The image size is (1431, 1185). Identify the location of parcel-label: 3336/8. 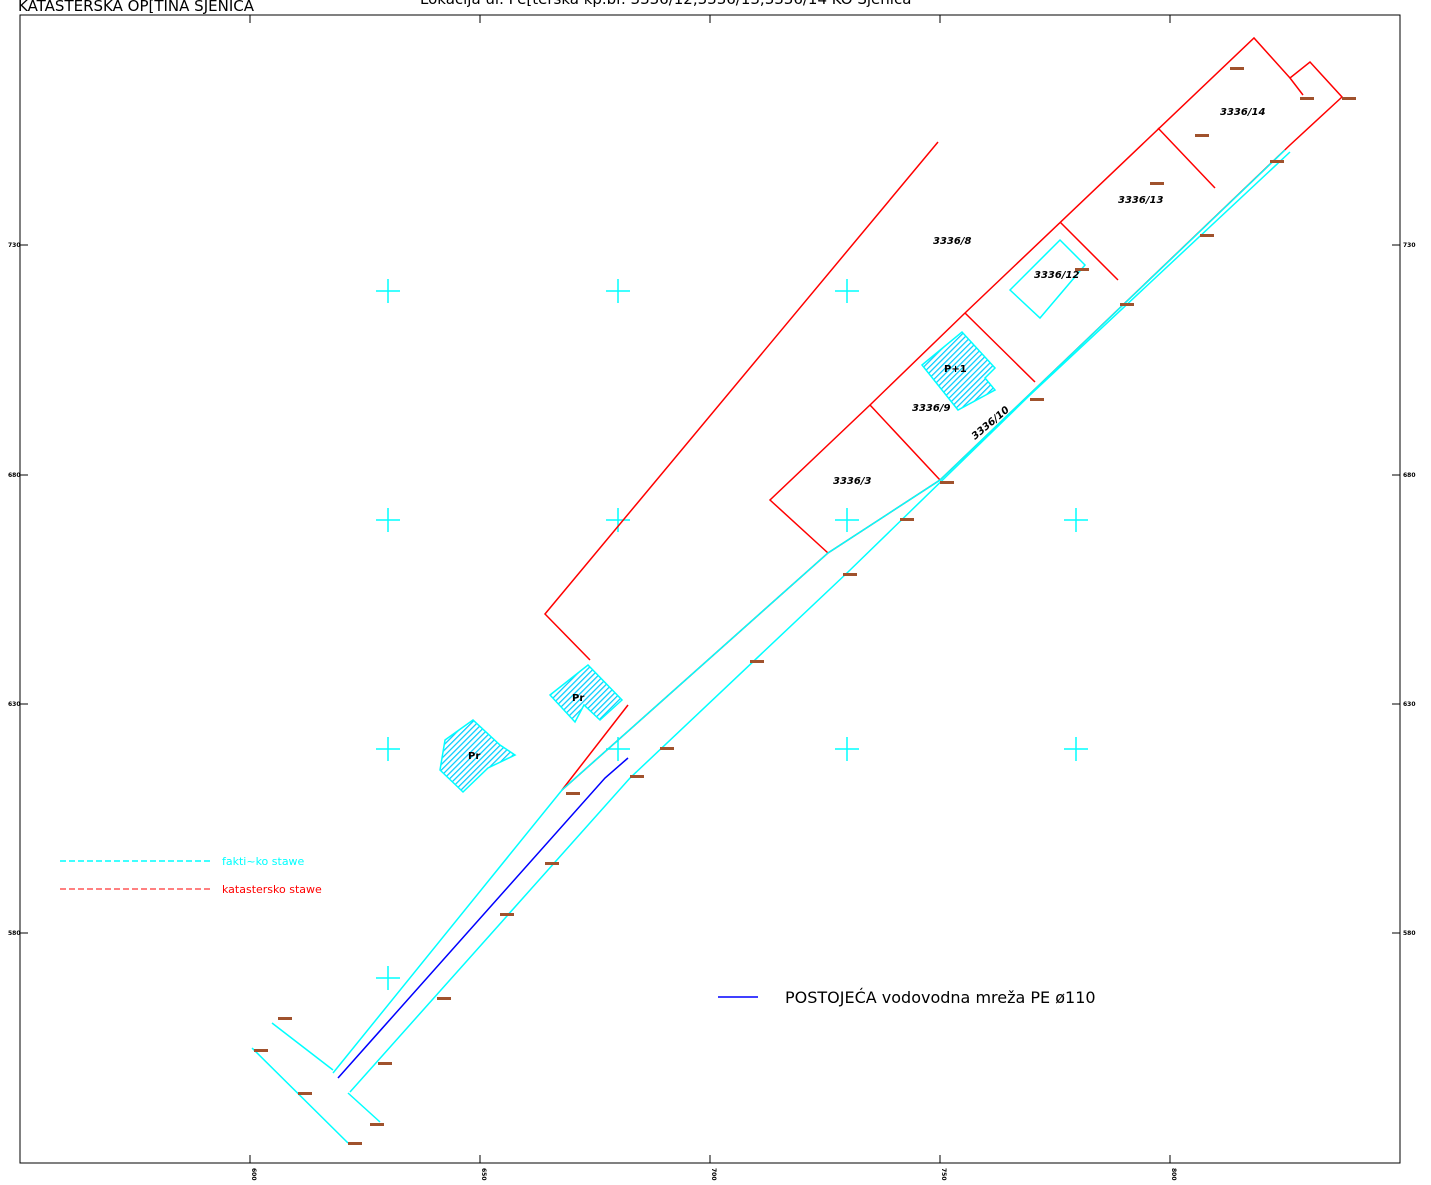
(952, 241).